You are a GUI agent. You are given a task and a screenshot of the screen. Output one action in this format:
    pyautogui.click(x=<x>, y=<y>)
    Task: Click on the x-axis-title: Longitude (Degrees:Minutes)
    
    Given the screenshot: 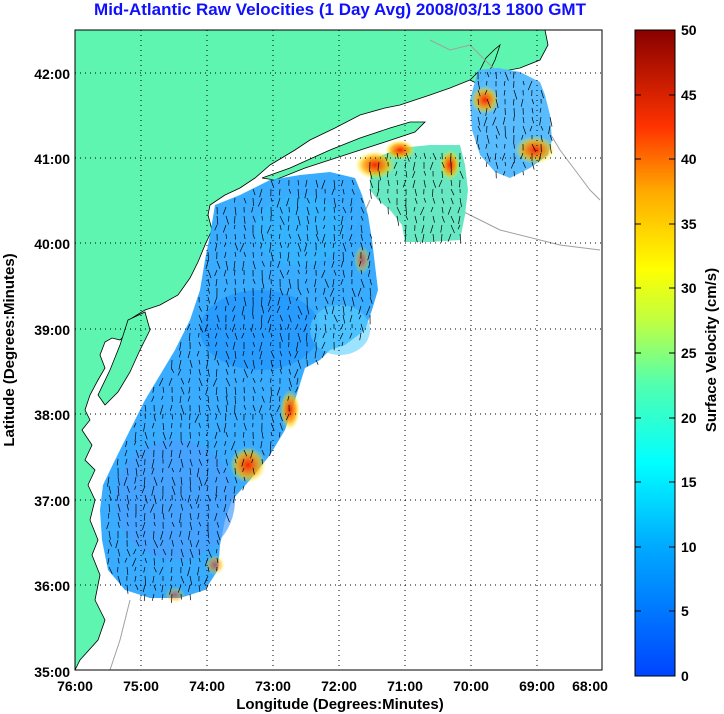 What is the action you would take?
    pyautogui.click(x=340, y=704)
    